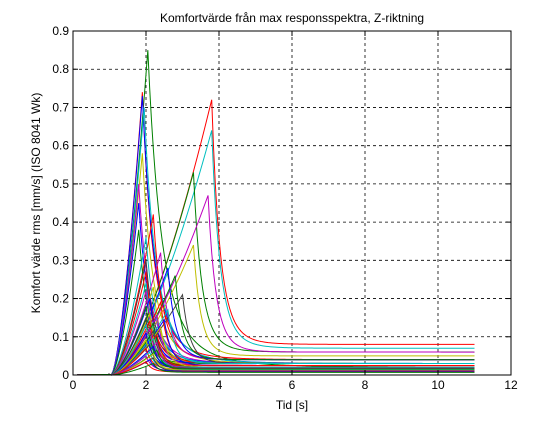  Describe the element at coordinates (365, 385) in the screenshot. I see `x-tick-label: 8` at that location.